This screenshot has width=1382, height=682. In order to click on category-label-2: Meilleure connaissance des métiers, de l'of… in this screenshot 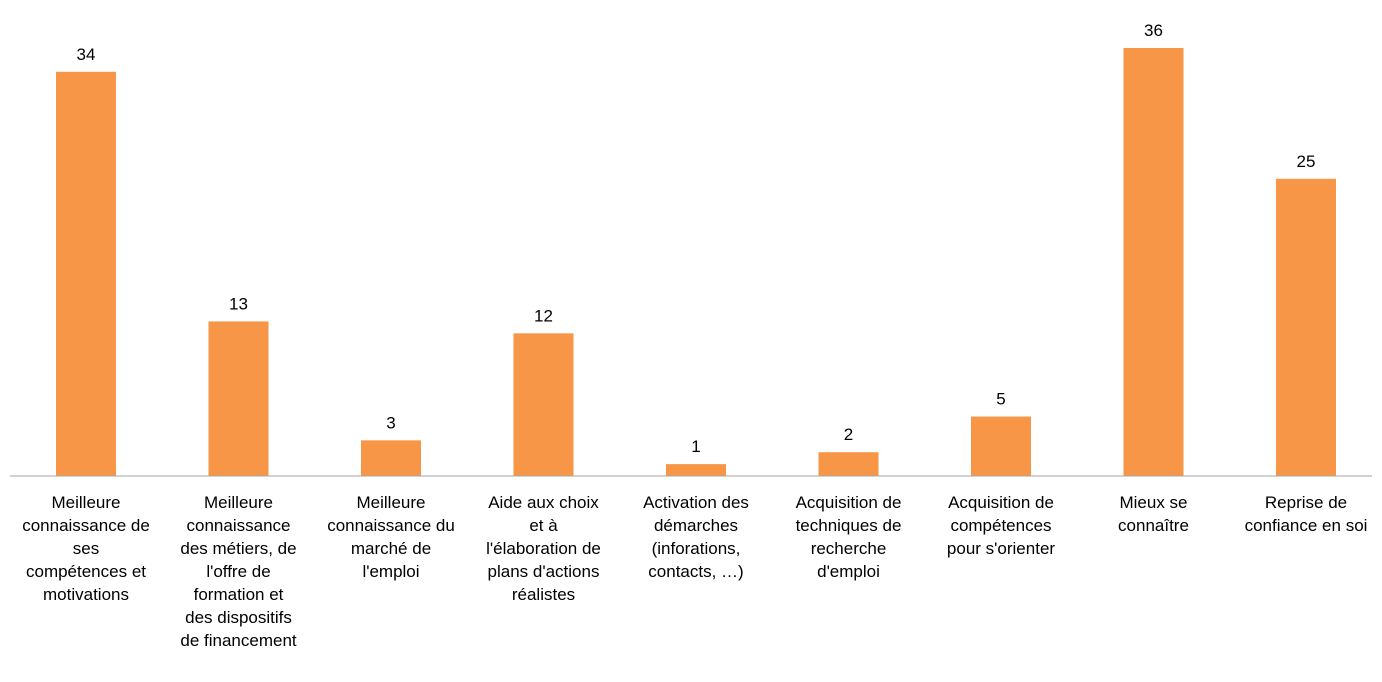, I will do `click(239, 571)`.